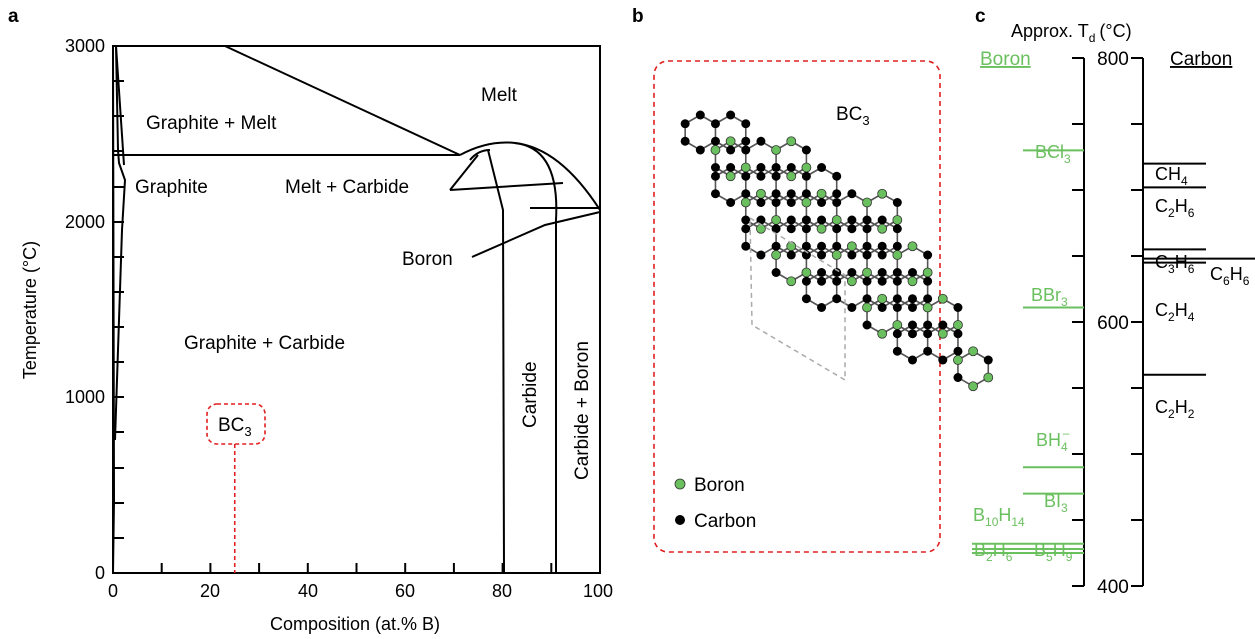  What do you see at coordinates (1023, 353) in the screenshot?
I see `boron-precursor-labels: BCl3 BBr3 BH4– BI3 B10H14 B2H6 B5H9` at bounding box center [1023, 353].